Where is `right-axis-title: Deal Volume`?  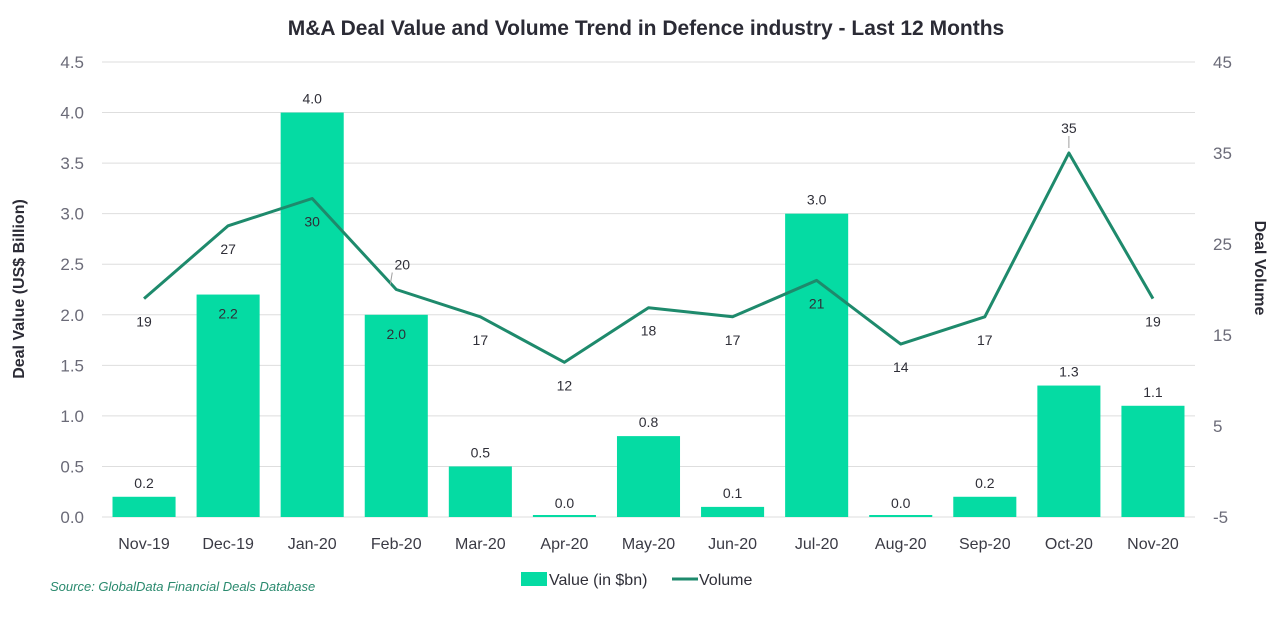 right-axis-title: Deal Volume is located at coordinates (1259, 268).